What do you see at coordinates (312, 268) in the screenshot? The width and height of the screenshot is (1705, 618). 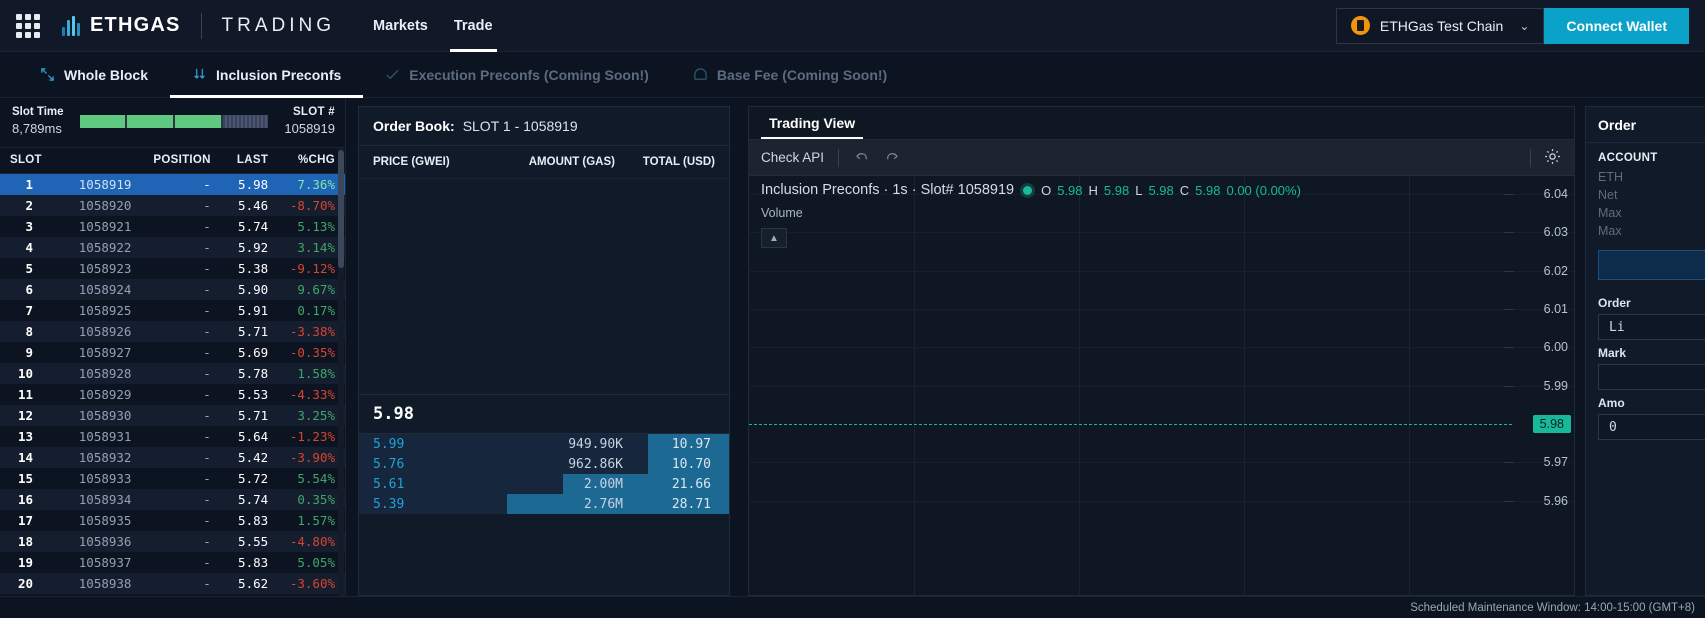 I see `row-change: -9.12%` at bounding box center [312, 268].